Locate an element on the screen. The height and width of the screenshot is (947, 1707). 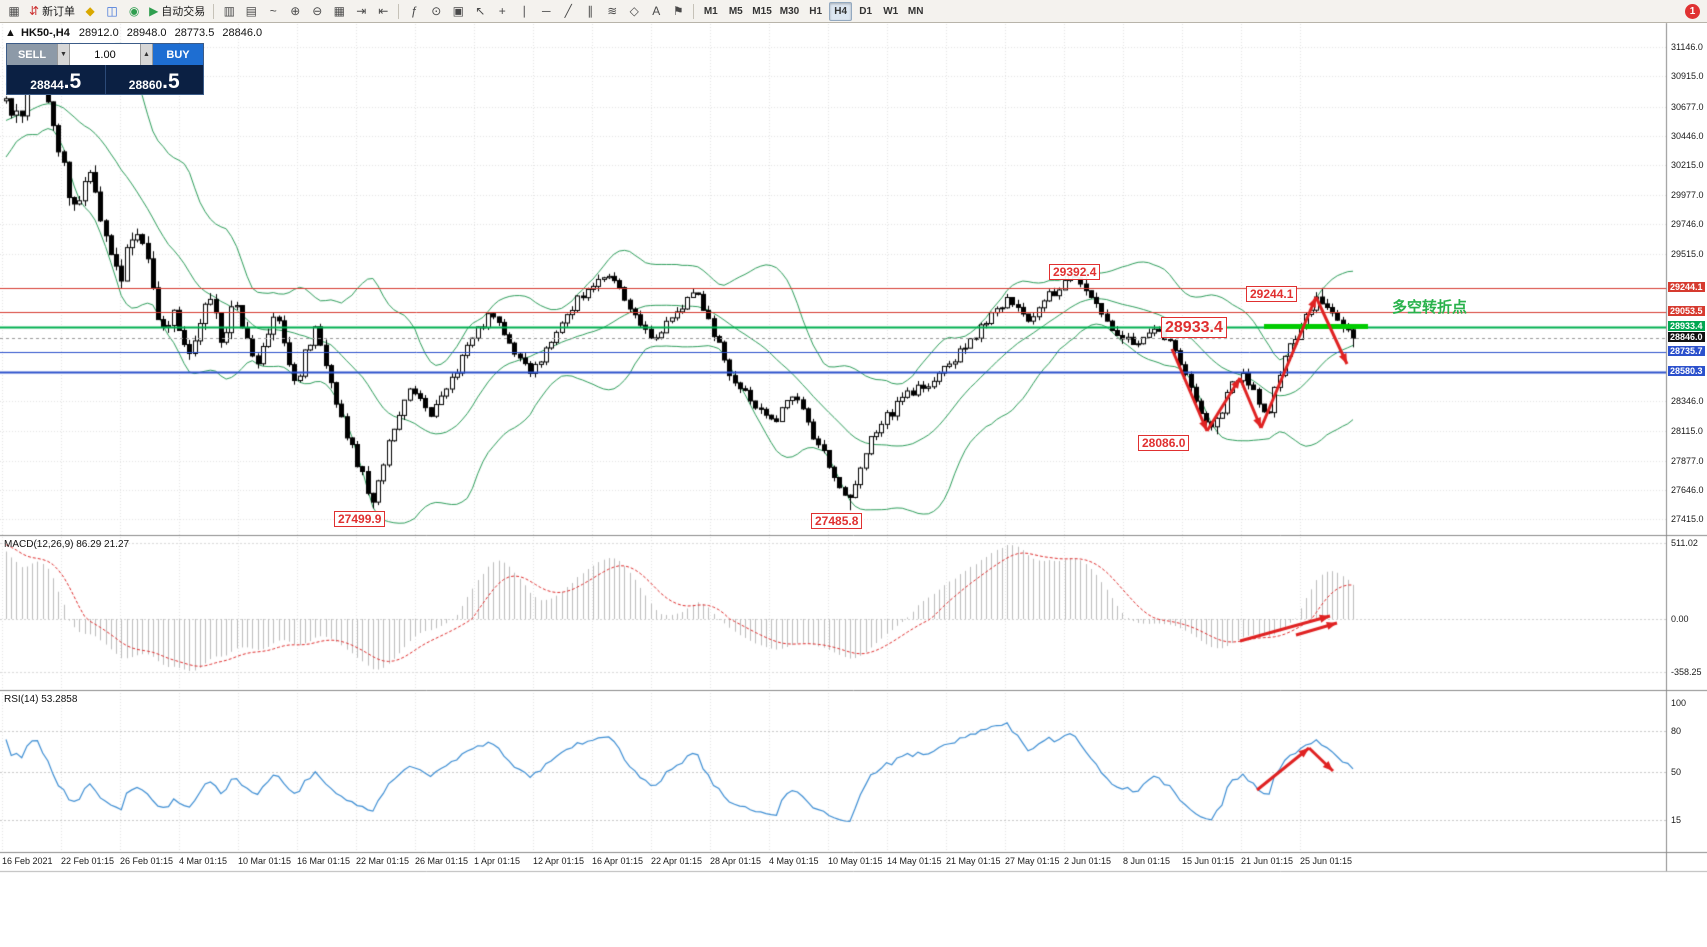
timeframe-m30-button: M30 is located at coordinates (789, 11).